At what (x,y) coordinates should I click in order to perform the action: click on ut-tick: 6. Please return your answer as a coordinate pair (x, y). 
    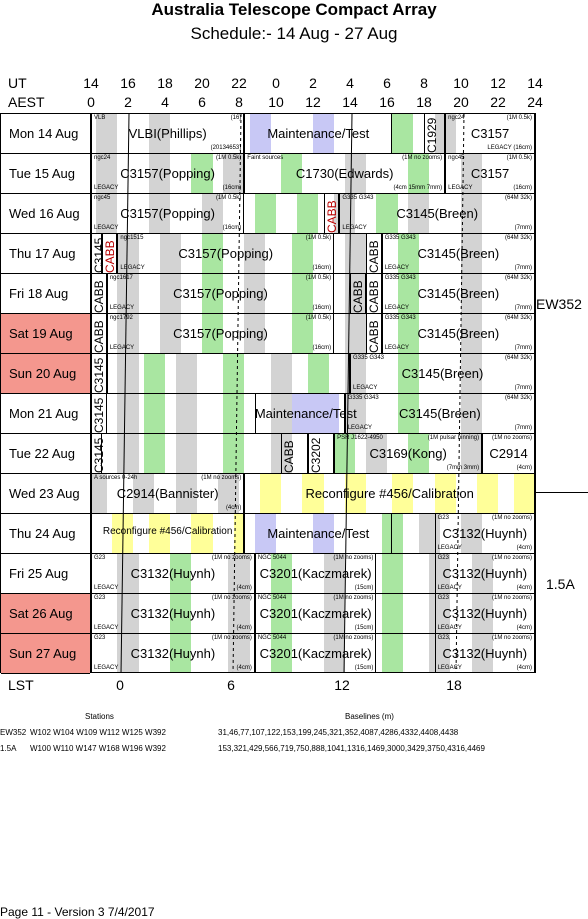
    Looking at the image, I should click on (387, 83).